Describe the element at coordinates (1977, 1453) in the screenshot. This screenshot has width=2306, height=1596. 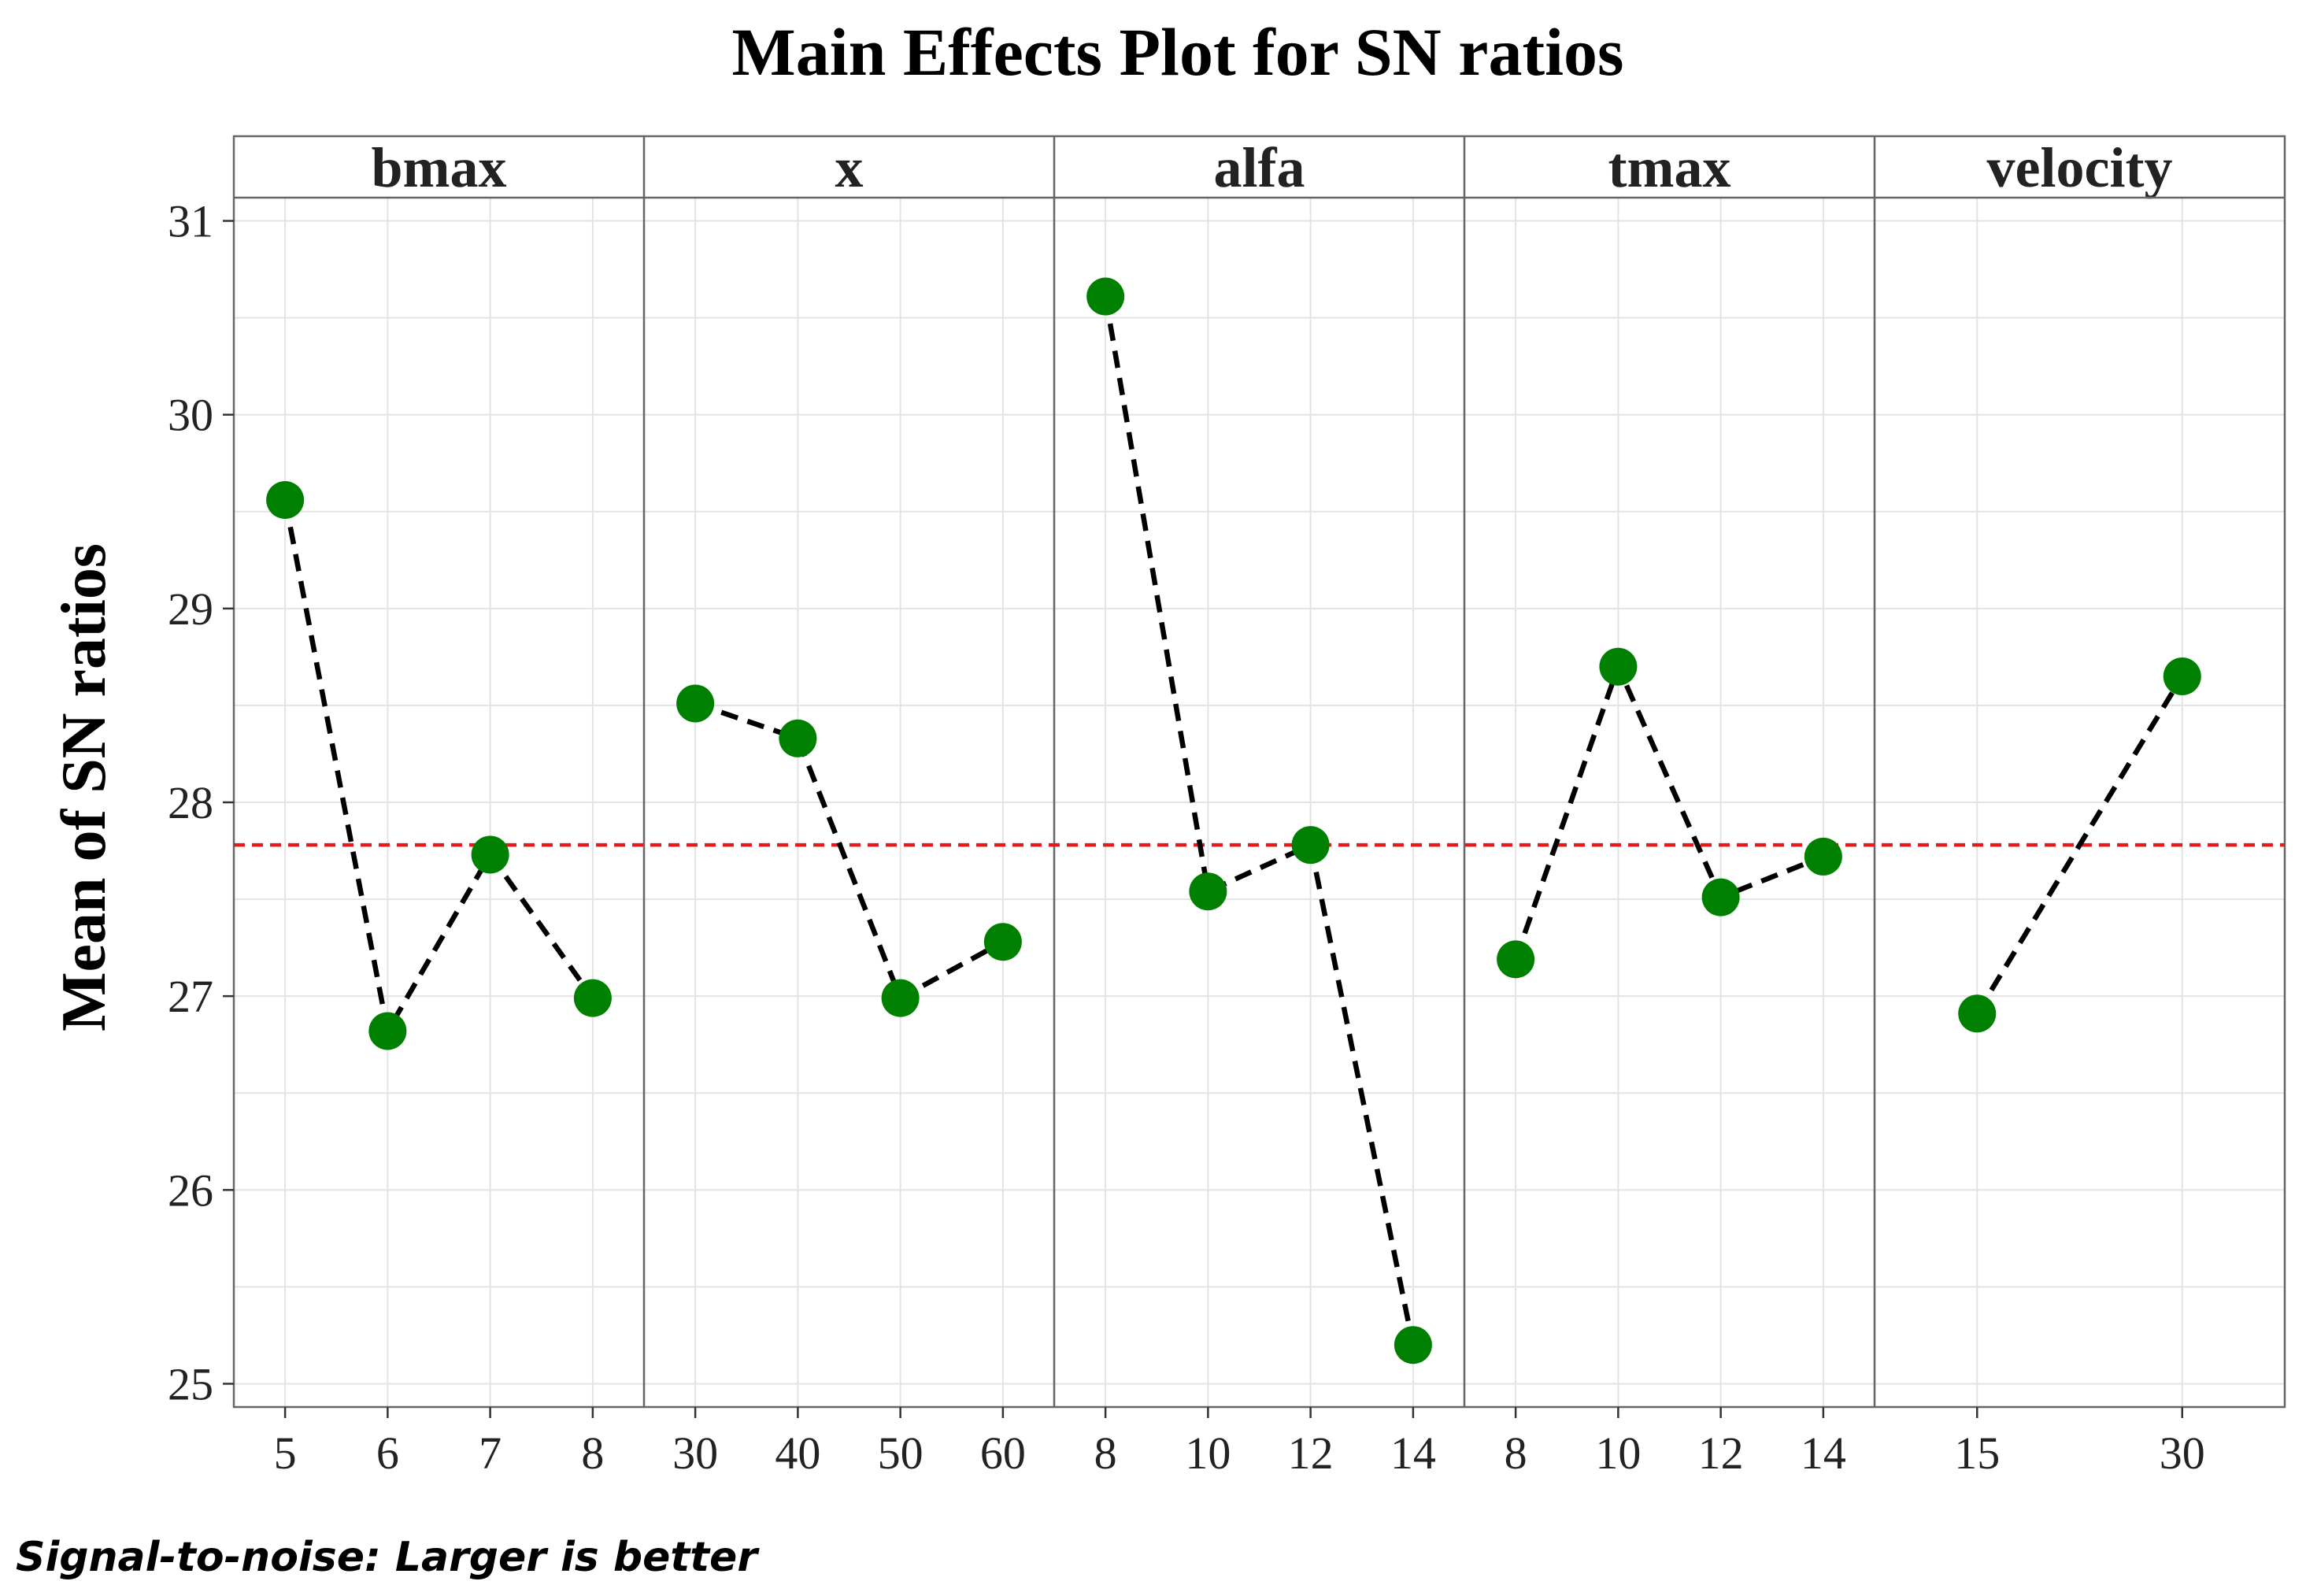
I see `x-tick-label: 15` at that location.